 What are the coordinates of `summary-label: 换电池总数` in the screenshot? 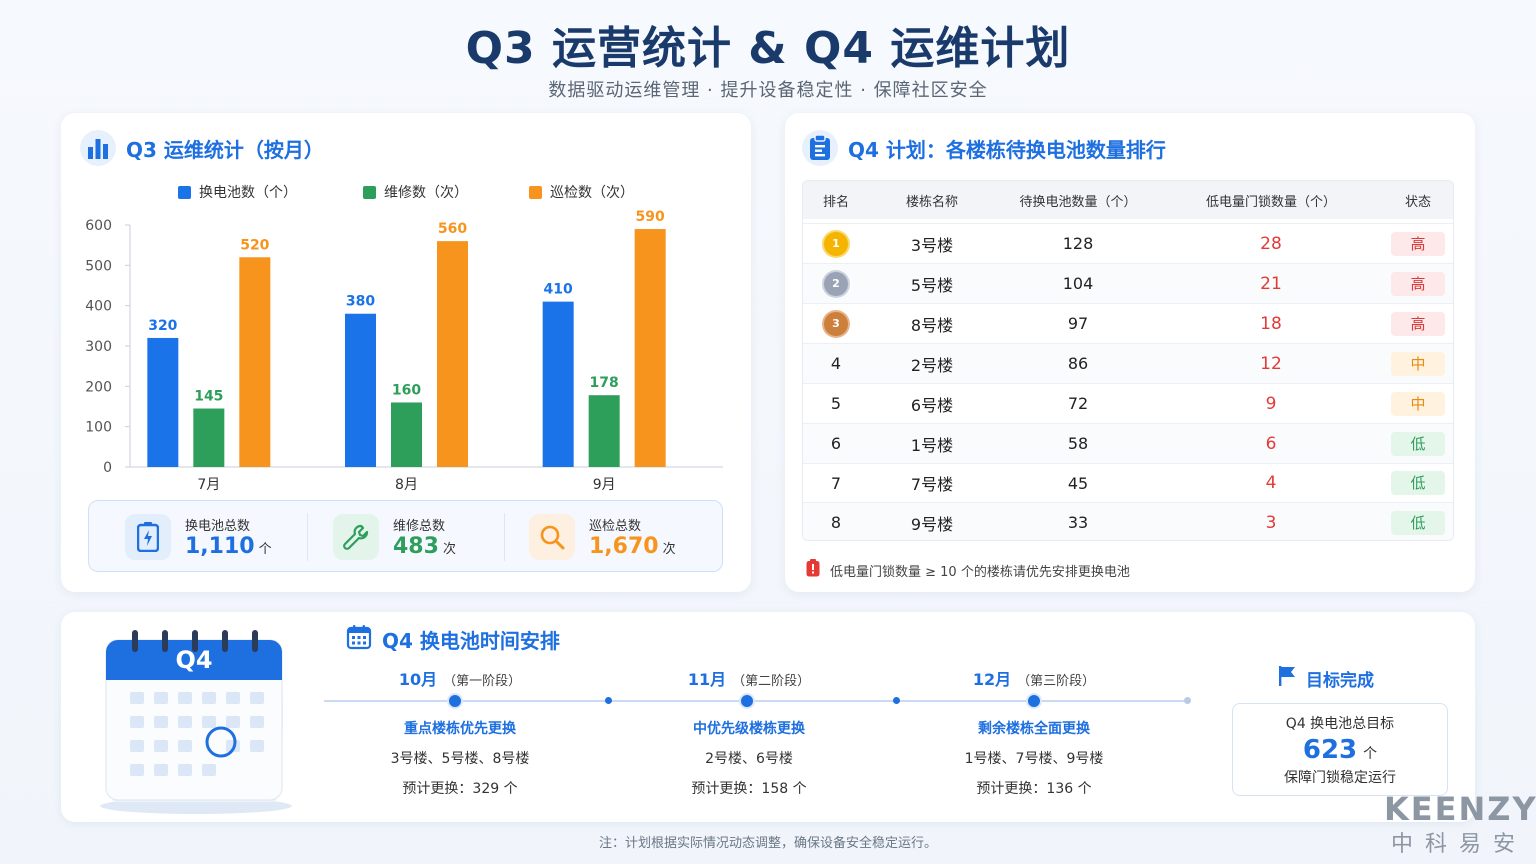 It's located at (218, 526).